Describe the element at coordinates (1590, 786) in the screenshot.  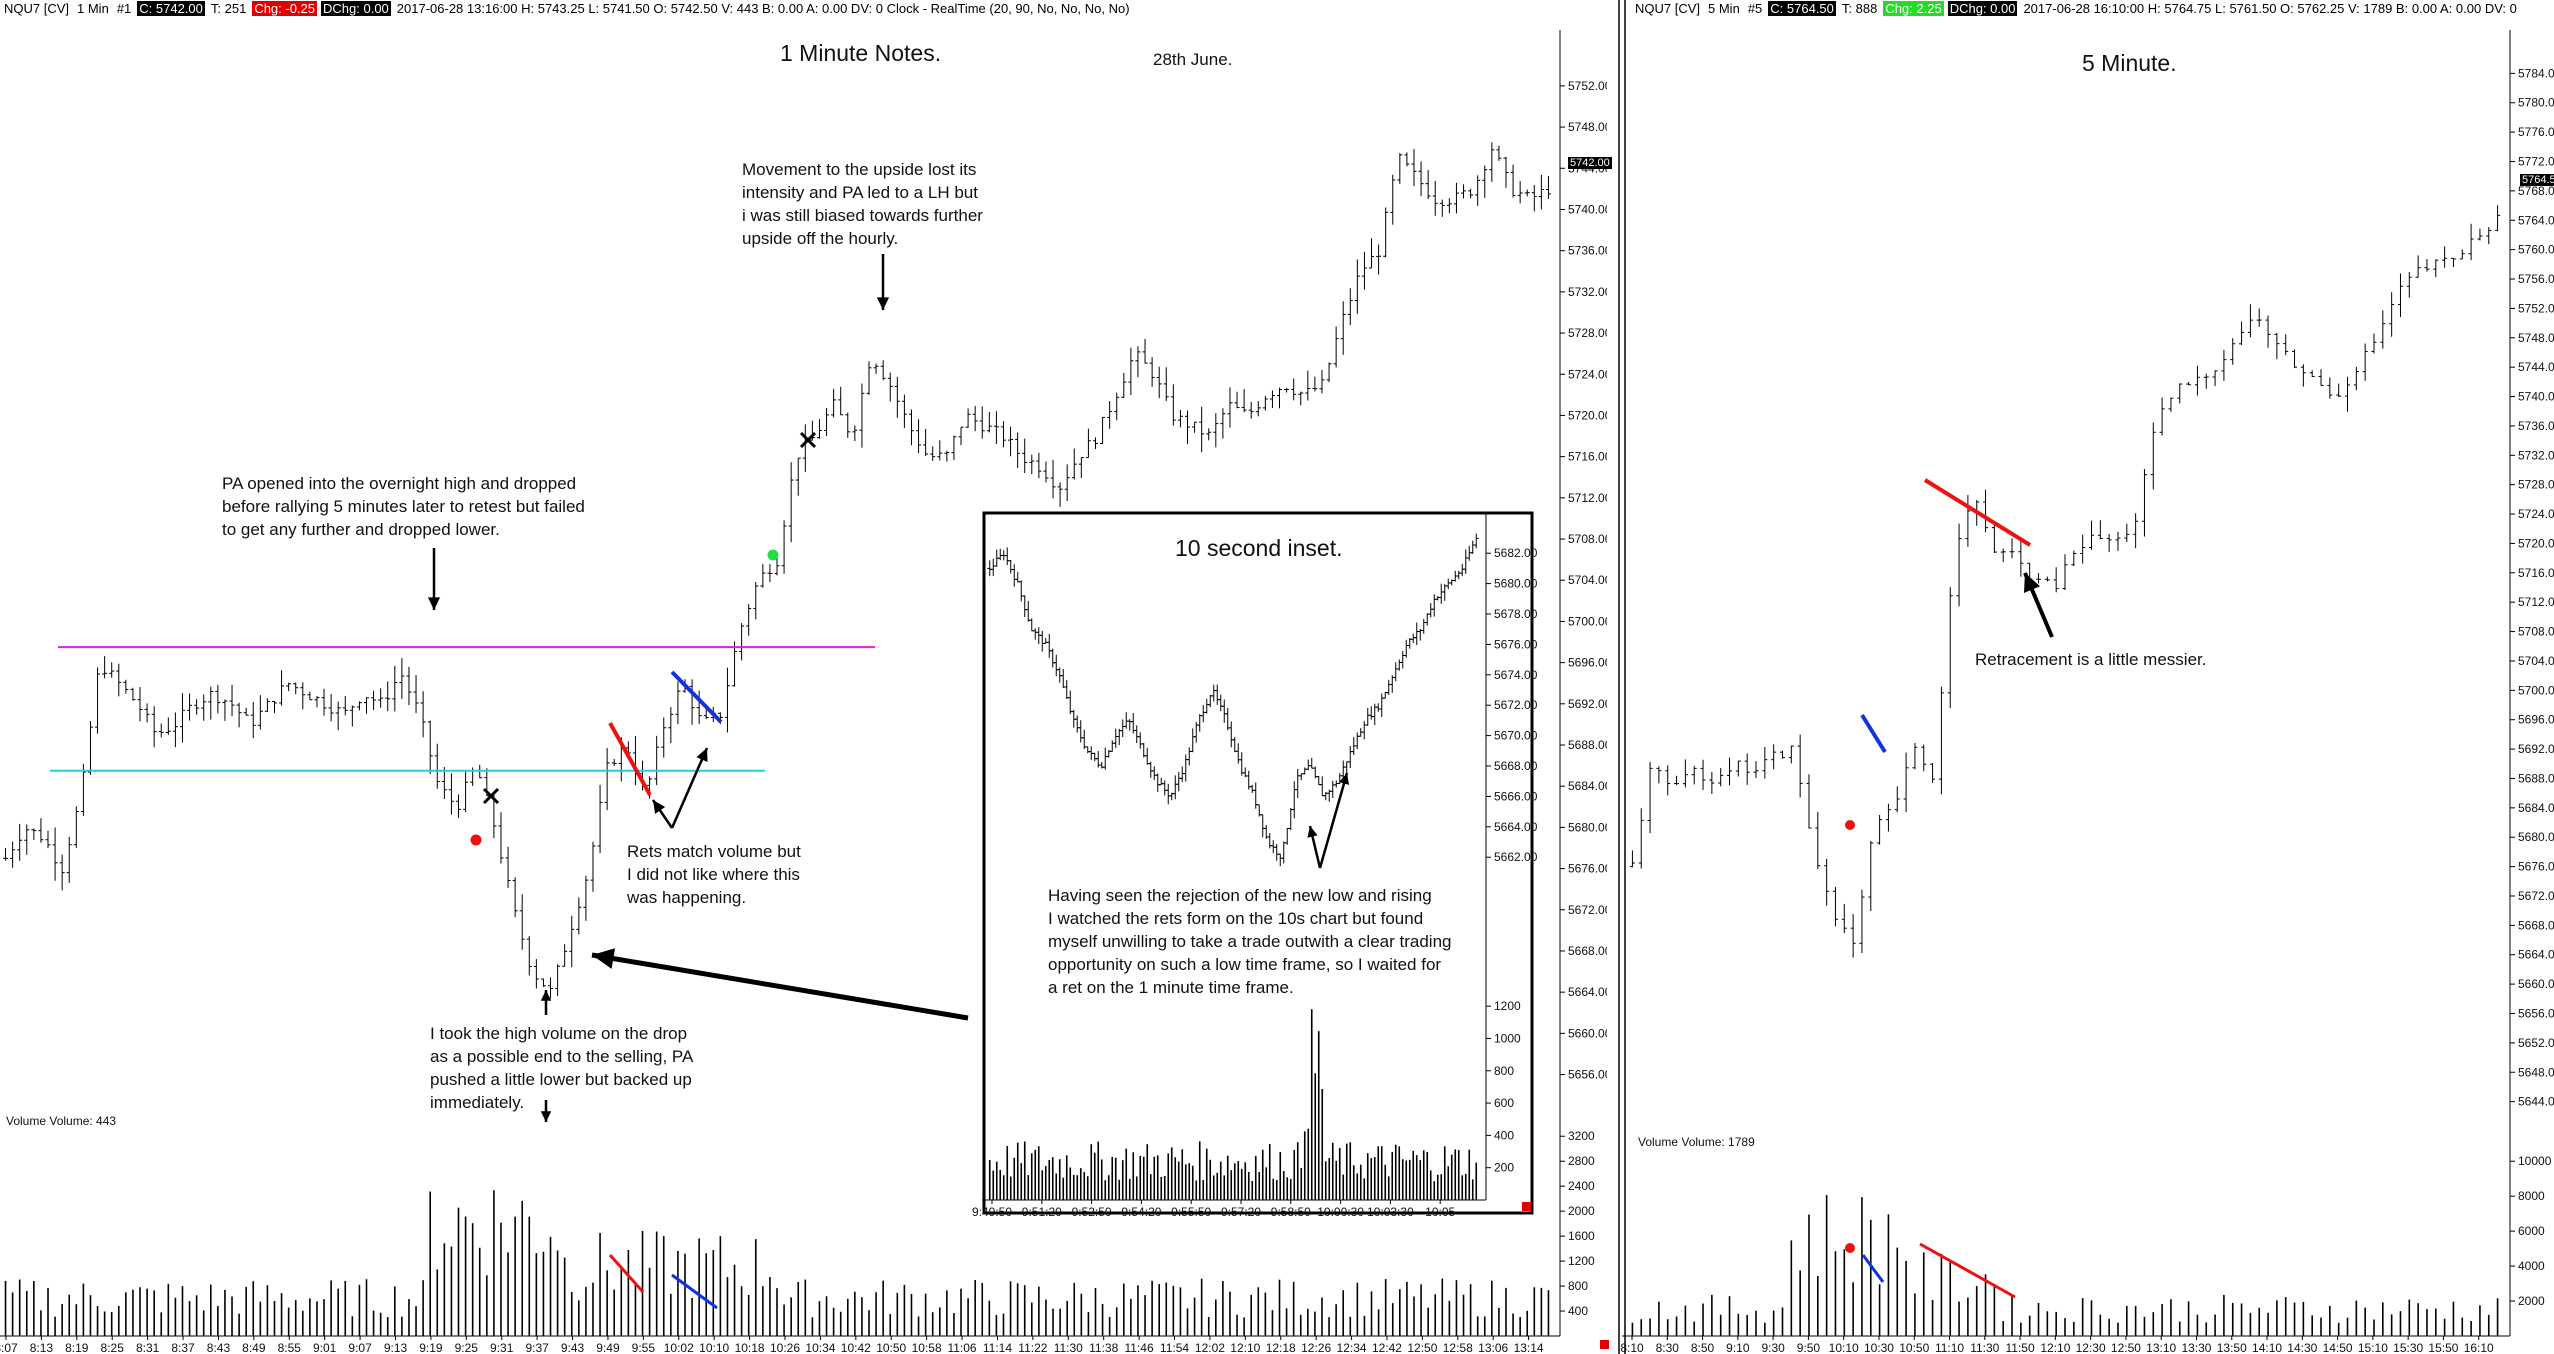
I see `left-y-tick-label: 5684.00` at that location.